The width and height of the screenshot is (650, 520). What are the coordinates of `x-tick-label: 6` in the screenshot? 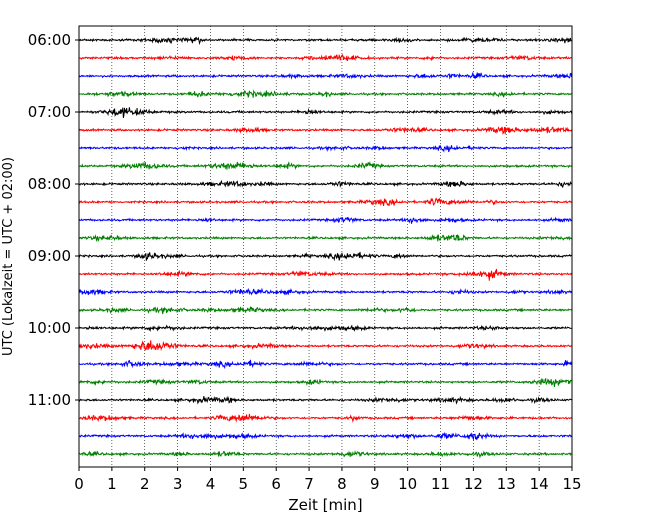 It's located at (276, 484).